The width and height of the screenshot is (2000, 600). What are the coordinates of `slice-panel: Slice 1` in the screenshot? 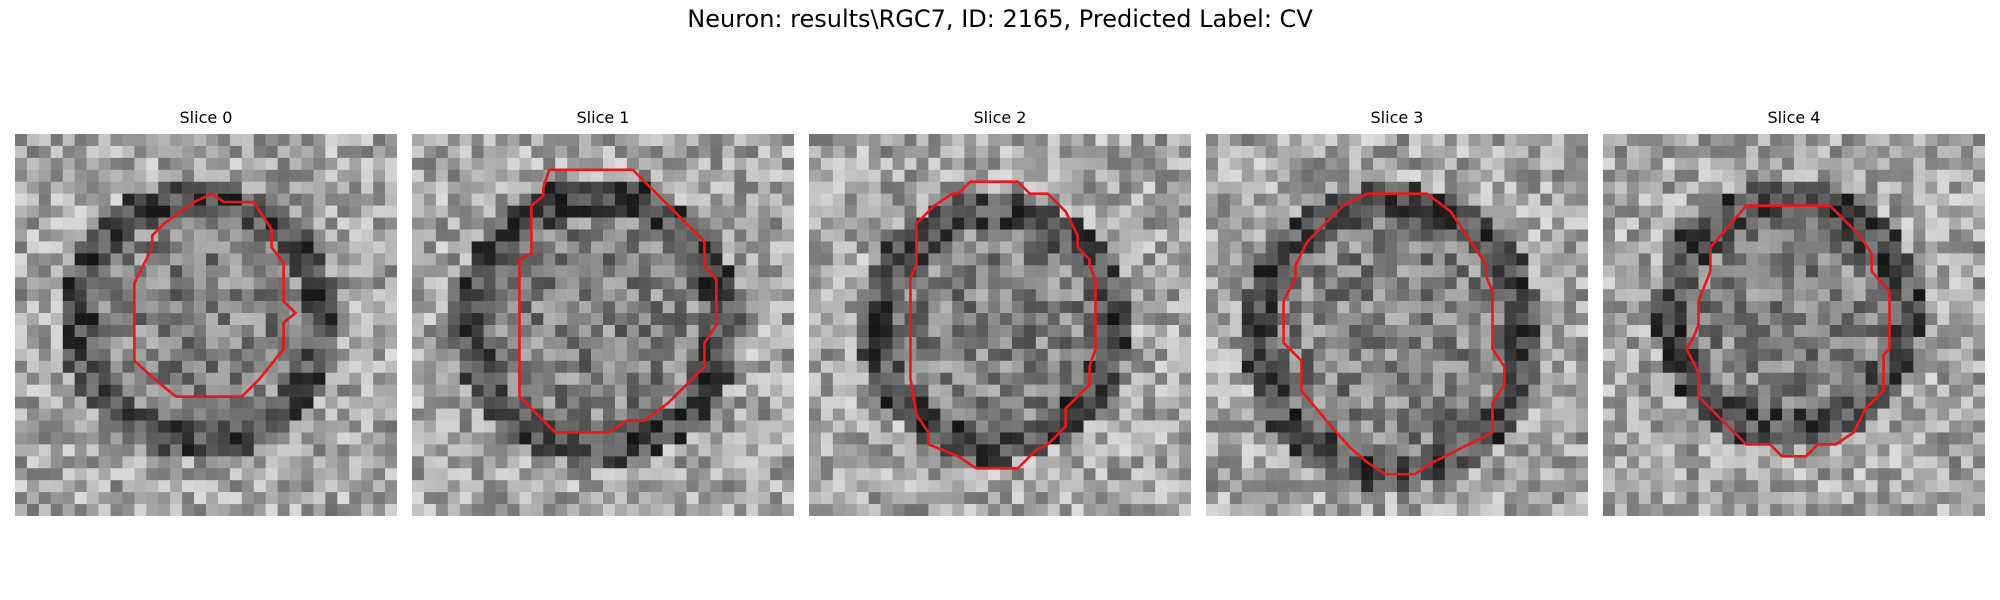 It's located at (603, 311).